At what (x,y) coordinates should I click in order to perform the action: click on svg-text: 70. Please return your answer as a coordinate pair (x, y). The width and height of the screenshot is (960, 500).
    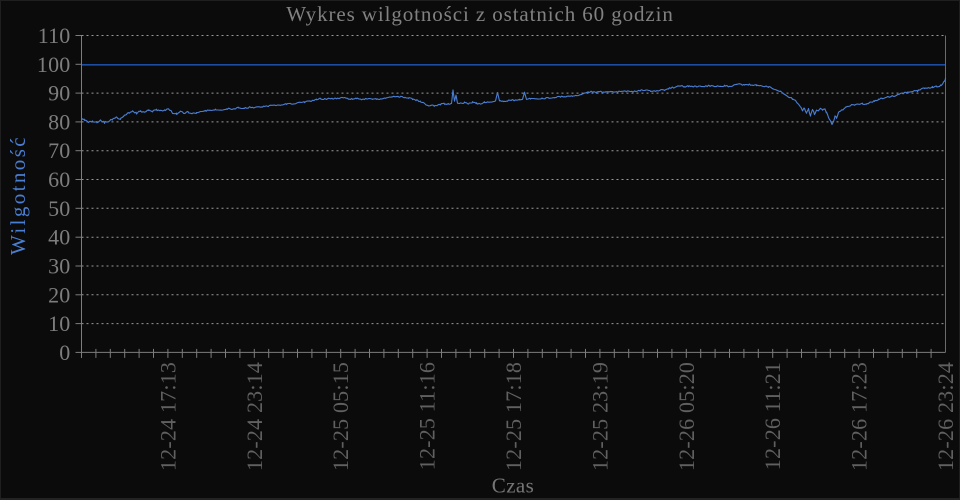
    Looking at the image, I should click on (59, 150).